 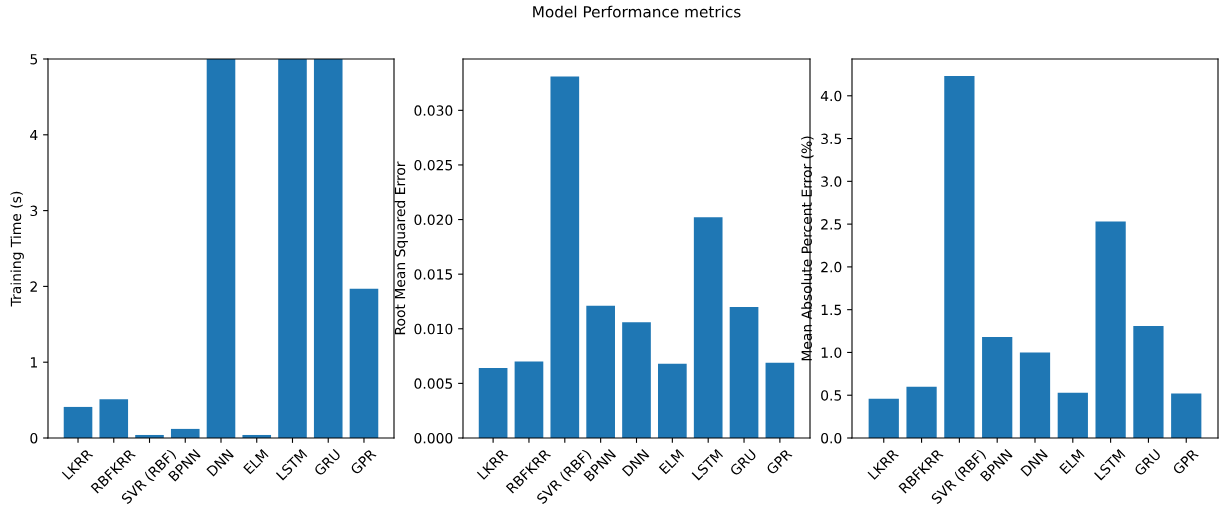 What do you see at coordinates (433, 329) in the screenshot?
I see `y-tick-label: 0.010` at bounding box center [433, 329].